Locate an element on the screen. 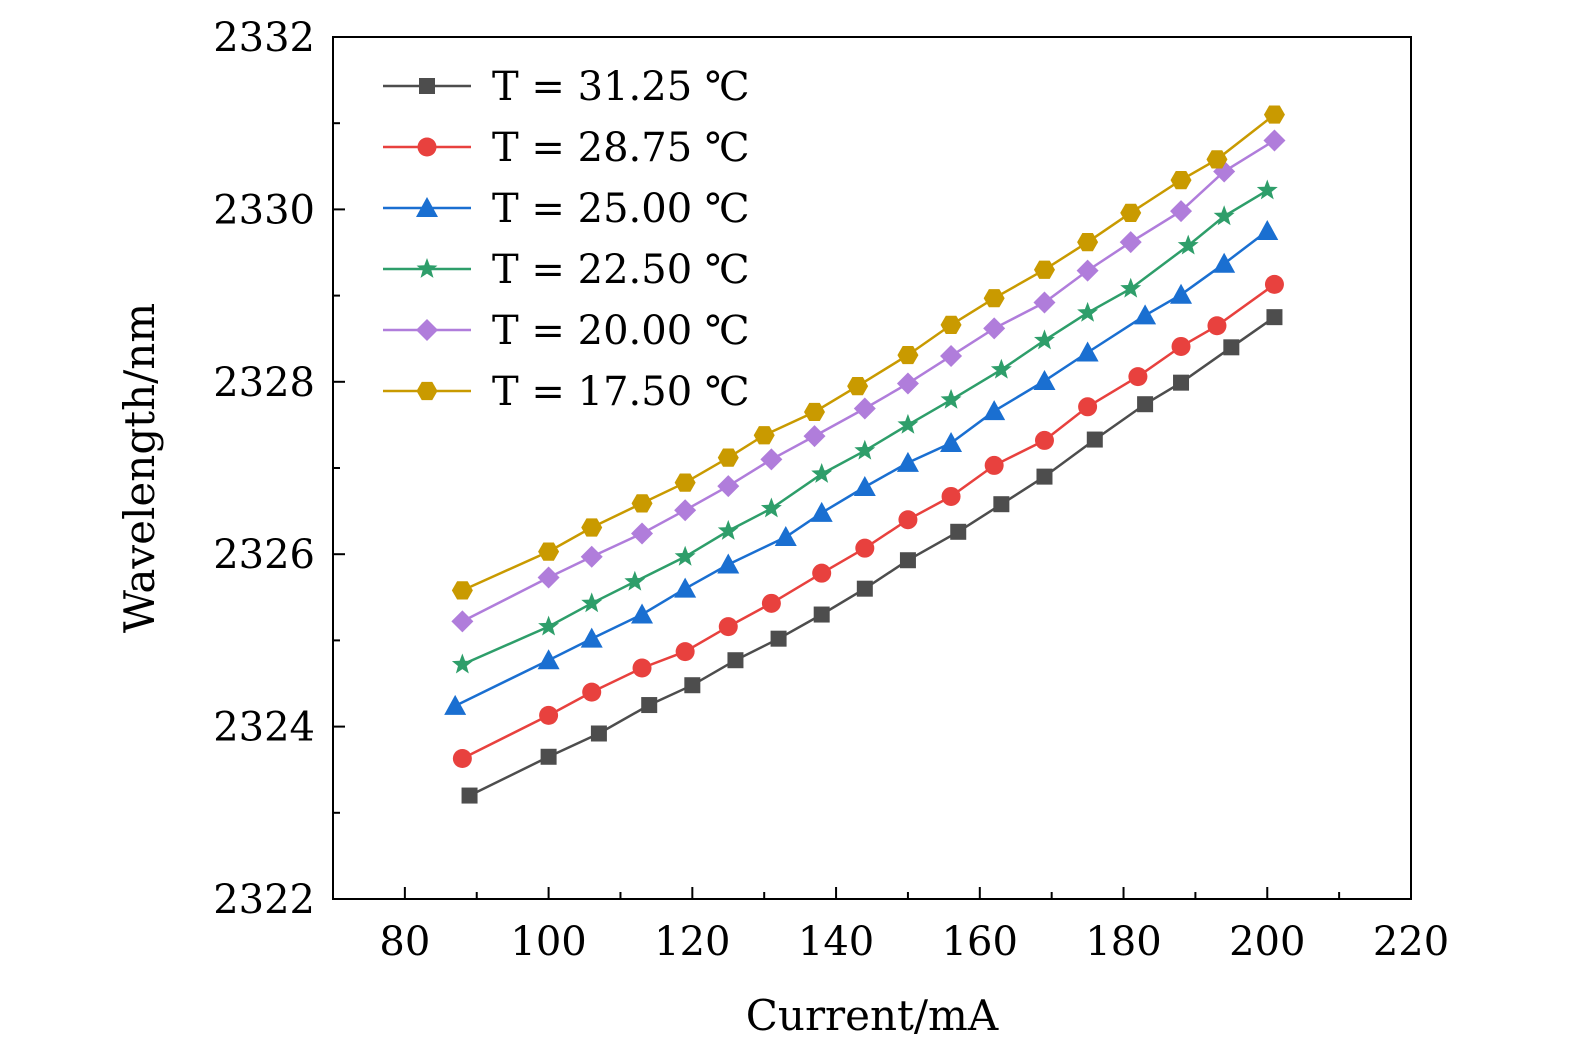 This screenshot has width=1575, height=1059. x-tick-label: 120 is located at coordinates (692, 942).